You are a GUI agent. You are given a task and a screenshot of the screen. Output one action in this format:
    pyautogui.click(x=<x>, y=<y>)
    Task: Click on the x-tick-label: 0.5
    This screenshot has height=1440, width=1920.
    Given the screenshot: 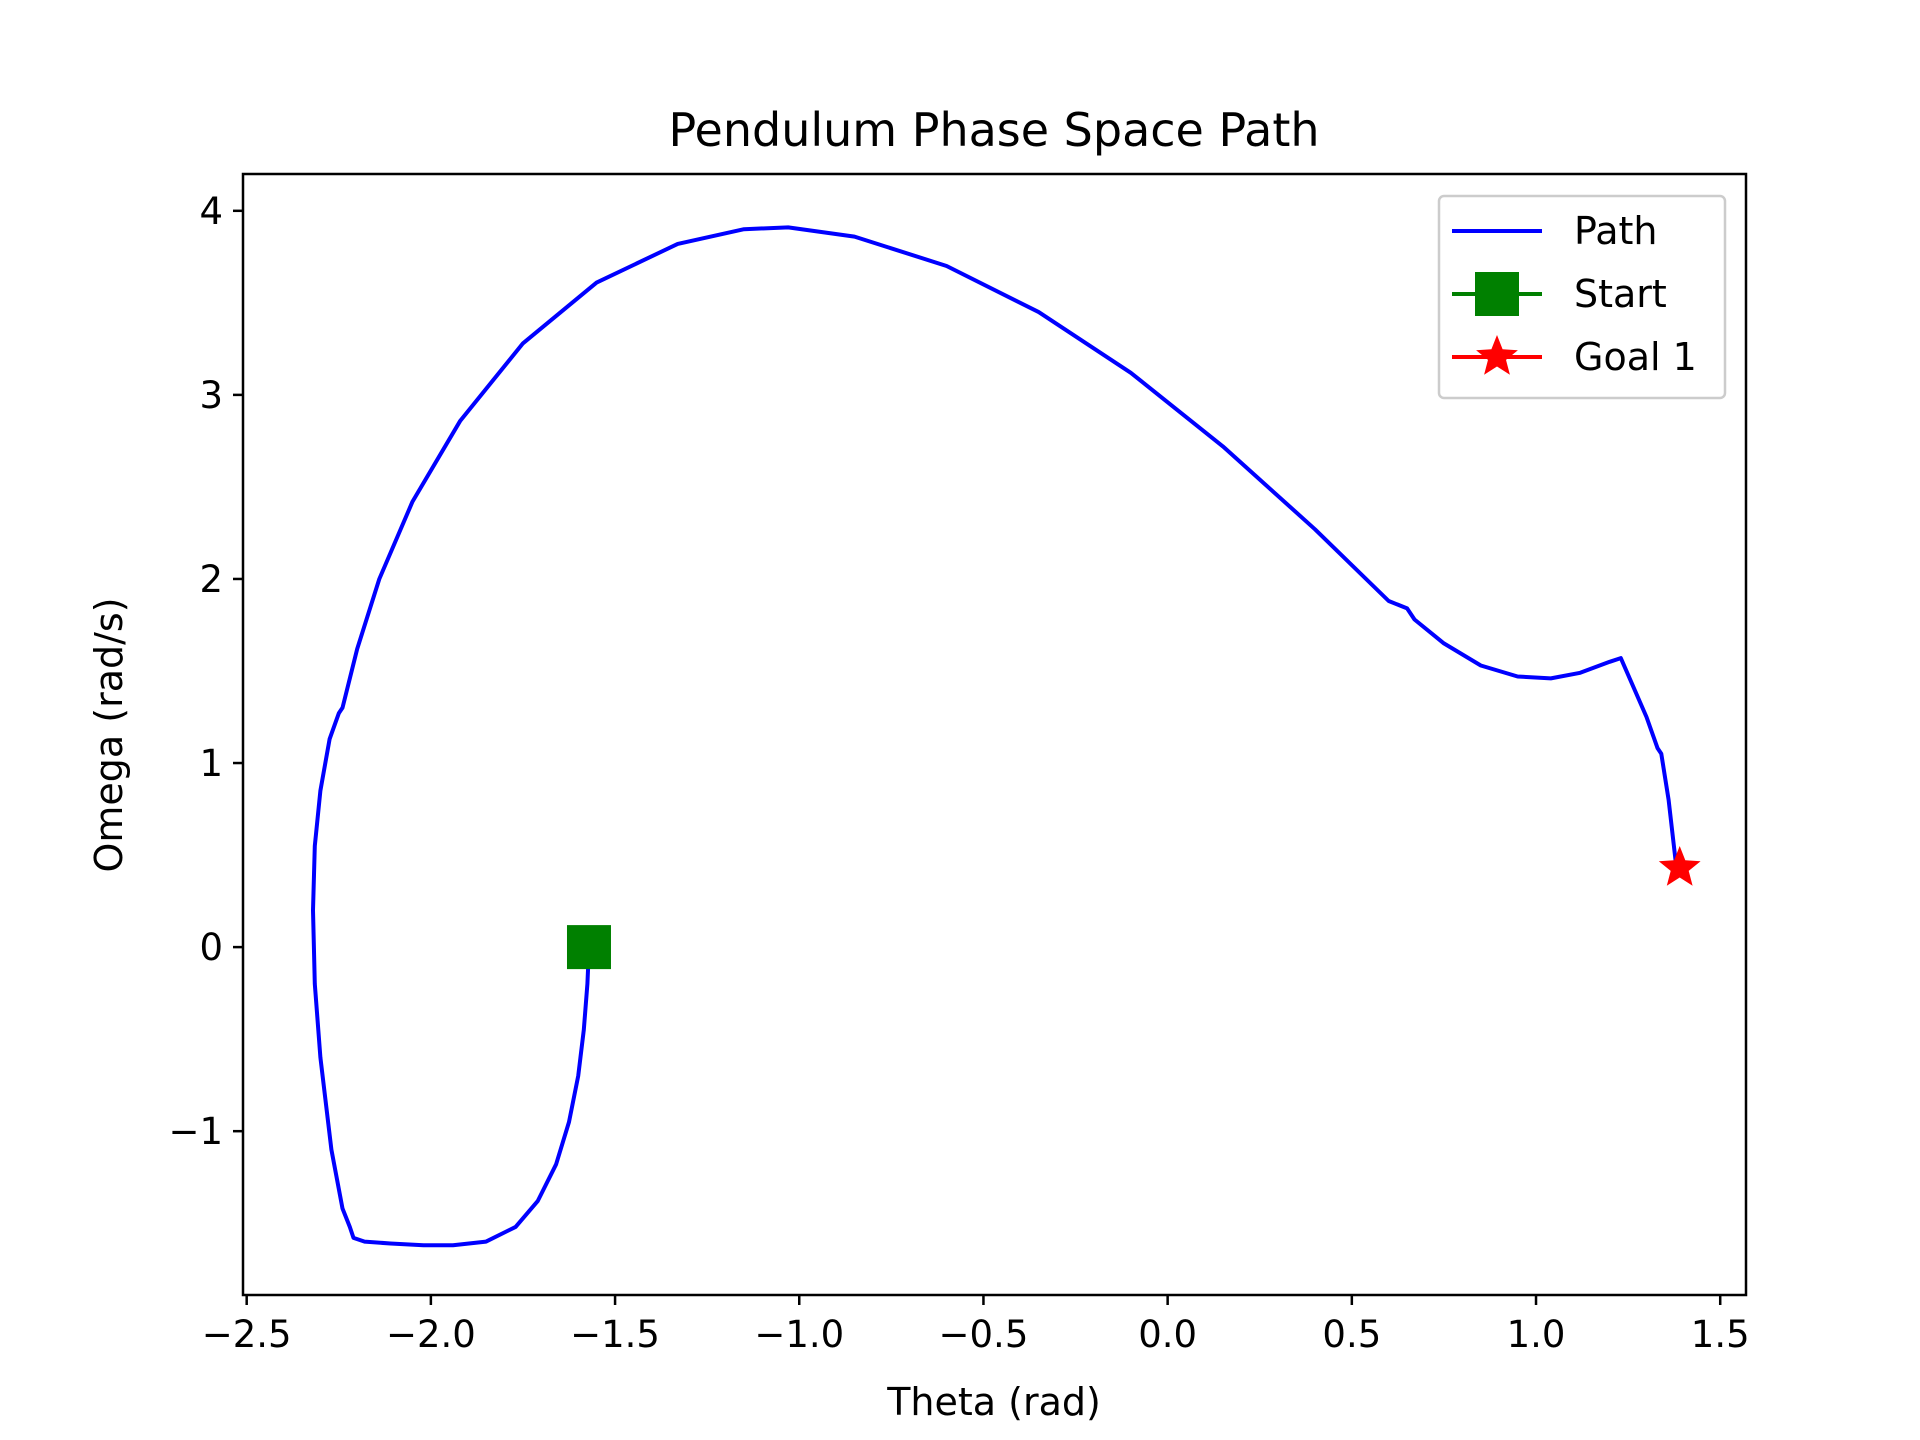 What is the action you would take?
    pyautogui.click(x=1351, y=1334)
    